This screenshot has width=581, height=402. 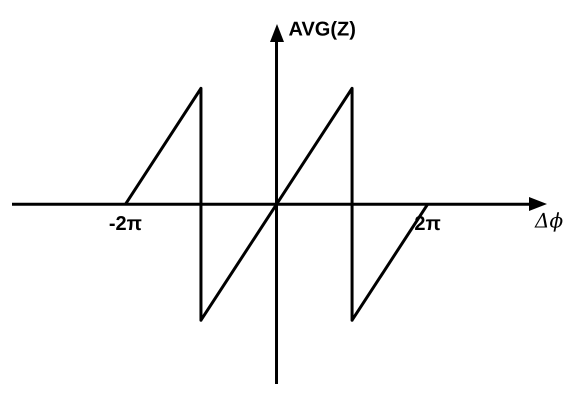 What do you see at coordinates (125, 223) in the screenshot?
I see `x-tick-label: -2π` at bounding box center [125, 223].